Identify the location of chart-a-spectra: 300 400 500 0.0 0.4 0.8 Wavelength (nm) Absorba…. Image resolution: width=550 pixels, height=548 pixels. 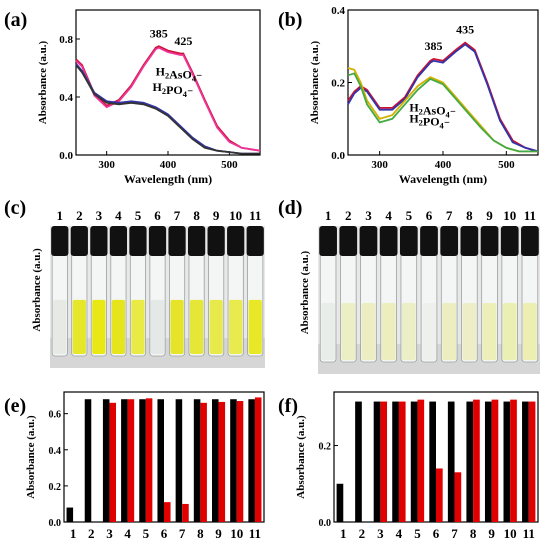
(149, 97).